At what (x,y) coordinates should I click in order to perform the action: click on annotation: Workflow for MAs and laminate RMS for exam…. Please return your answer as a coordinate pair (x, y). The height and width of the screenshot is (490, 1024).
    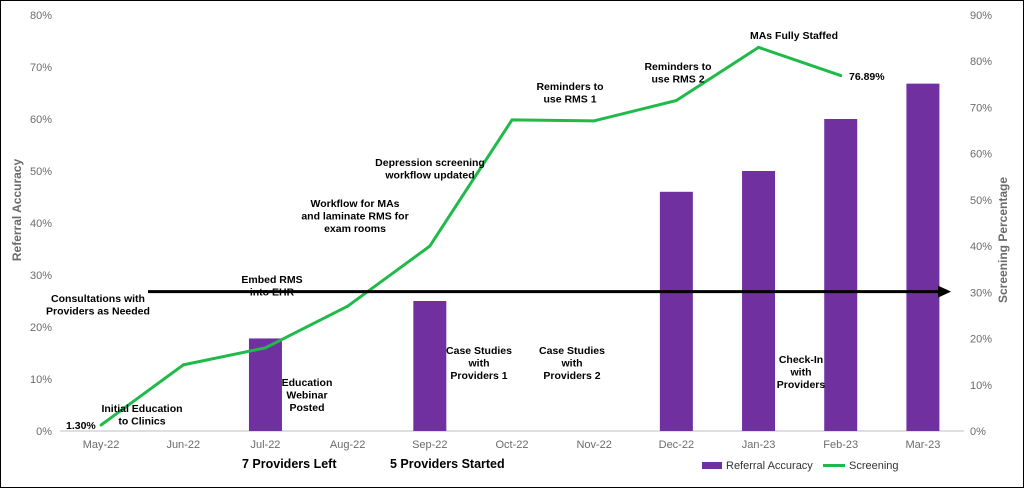
    Looking at the image, I should click on (354, 216).